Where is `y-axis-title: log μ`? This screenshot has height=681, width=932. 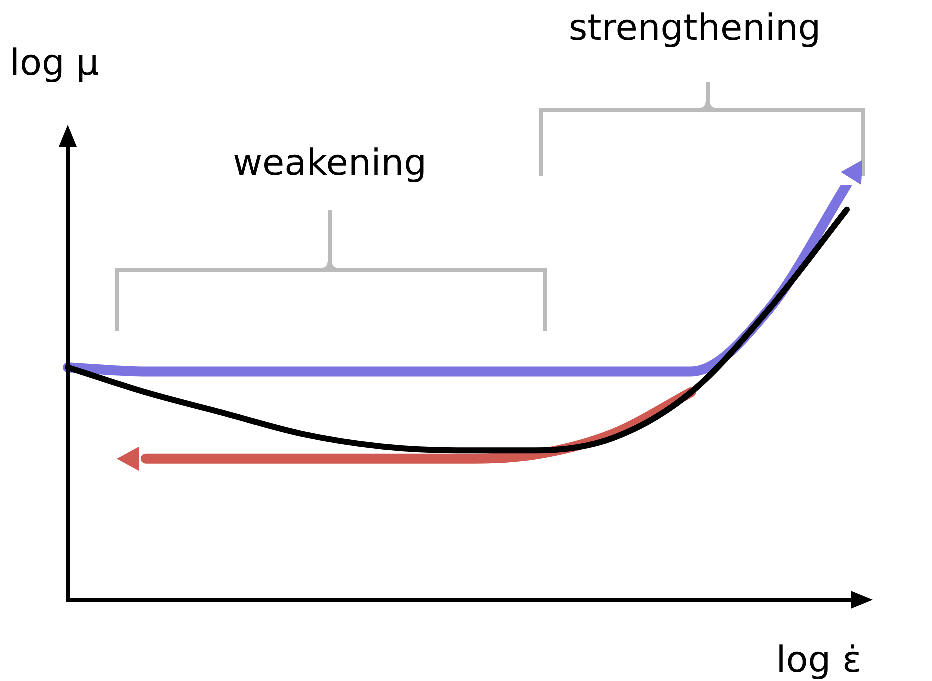
y-axis-title: log μ is located at coordinates (55, 63).